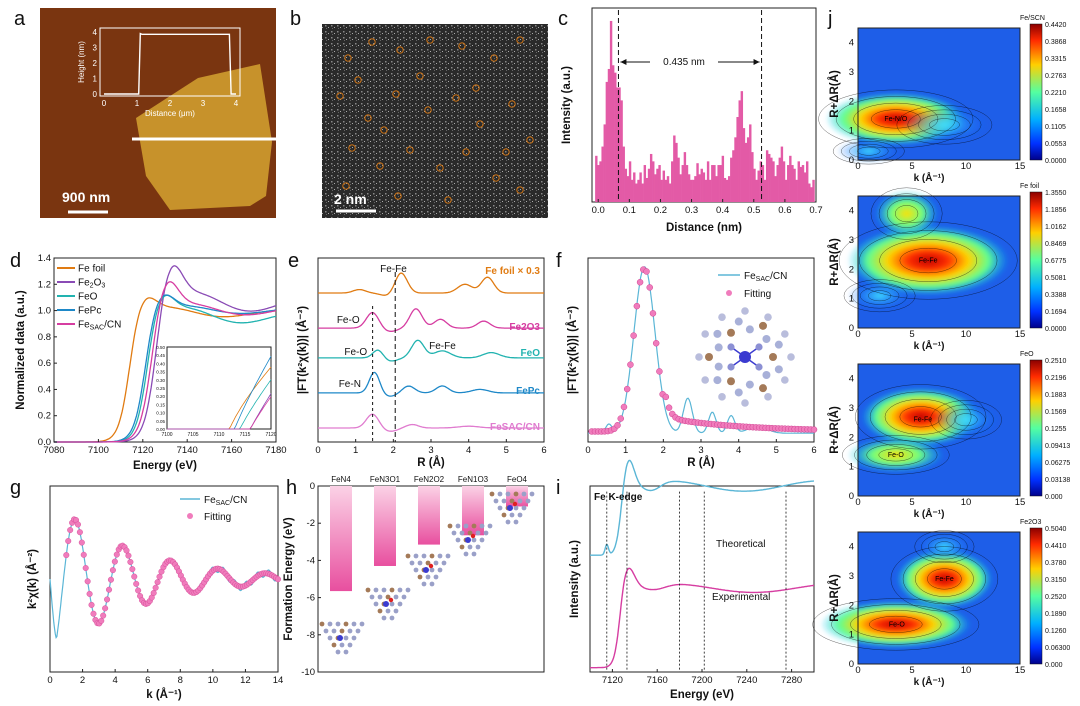  I want to click on inset-y-tick: 0.35, so click(160, 372).